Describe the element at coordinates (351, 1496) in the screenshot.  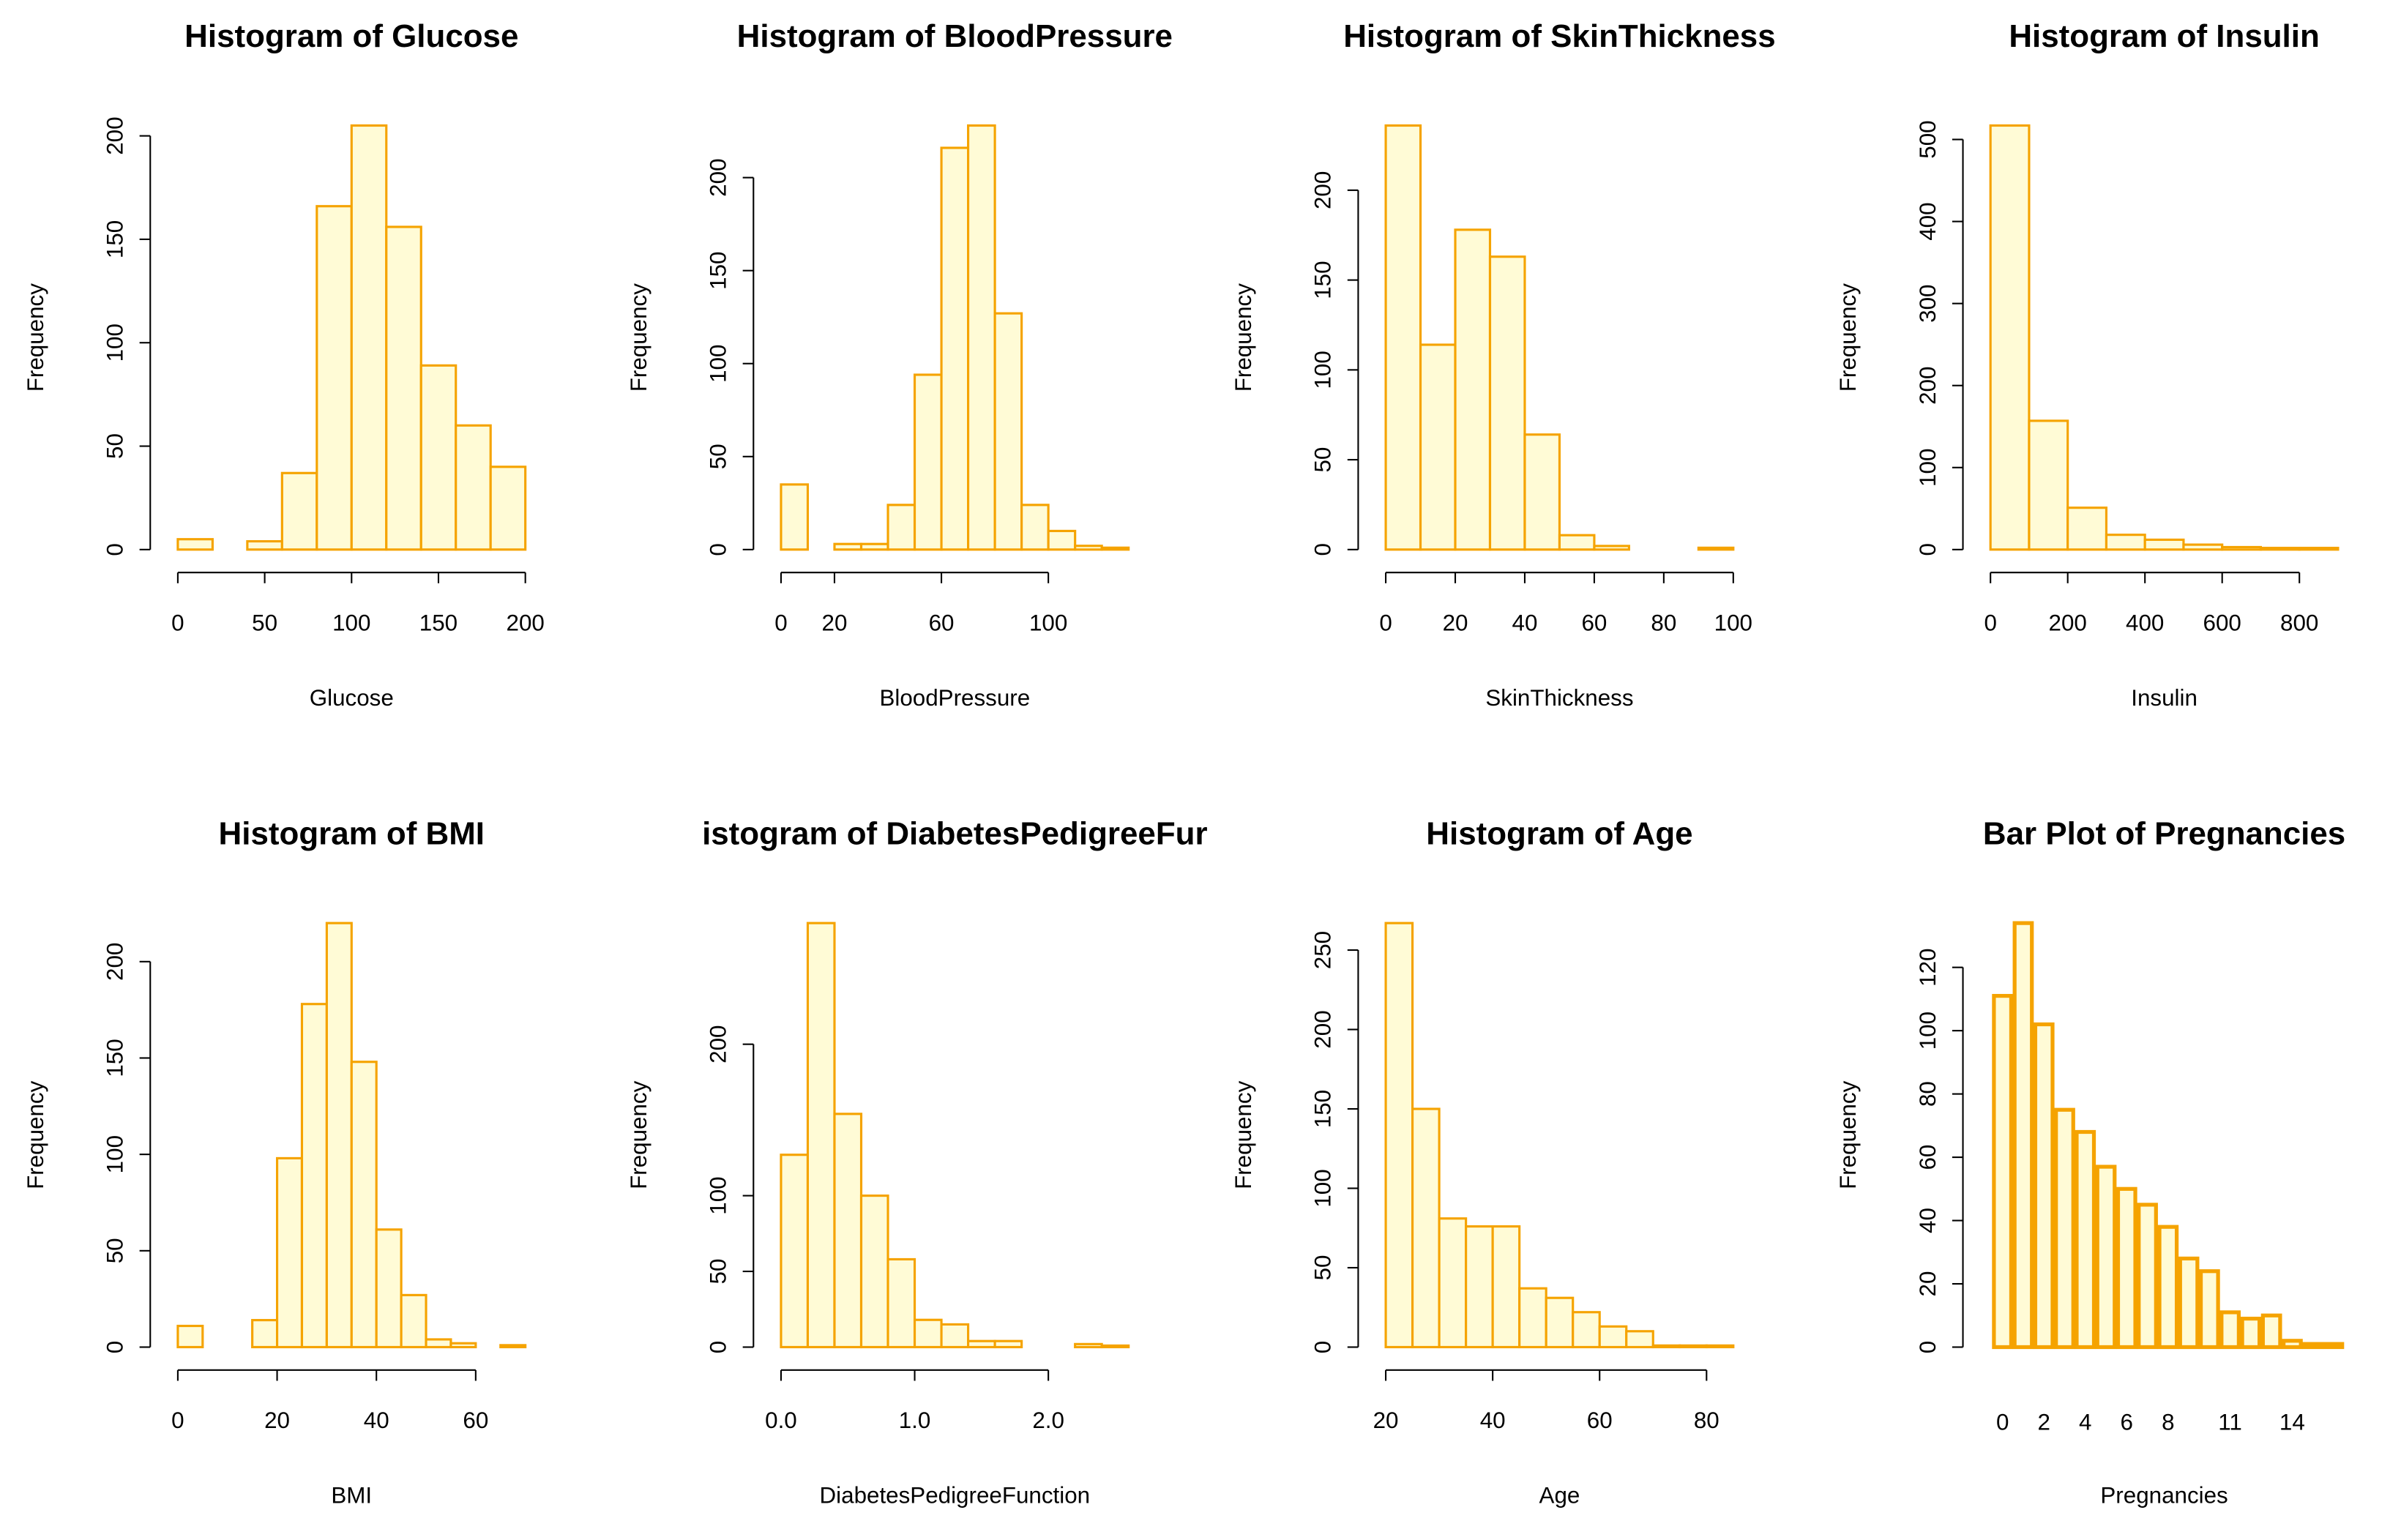
I see `x-axis-label: BMI` at that location.